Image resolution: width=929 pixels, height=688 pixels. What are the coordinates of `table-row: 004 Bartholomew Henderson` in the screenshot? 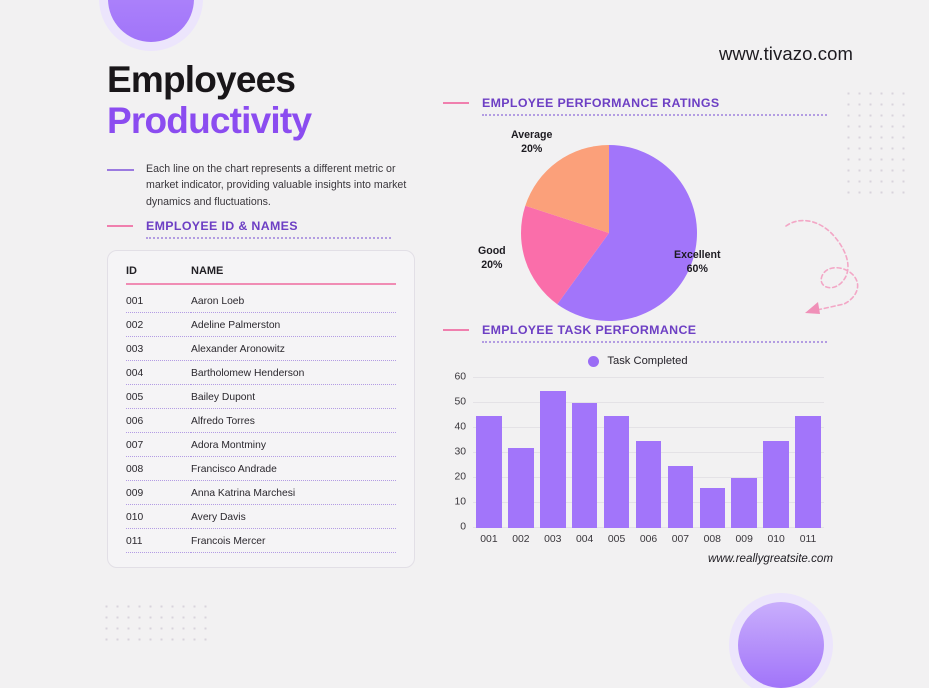 It's located at (261, 373).